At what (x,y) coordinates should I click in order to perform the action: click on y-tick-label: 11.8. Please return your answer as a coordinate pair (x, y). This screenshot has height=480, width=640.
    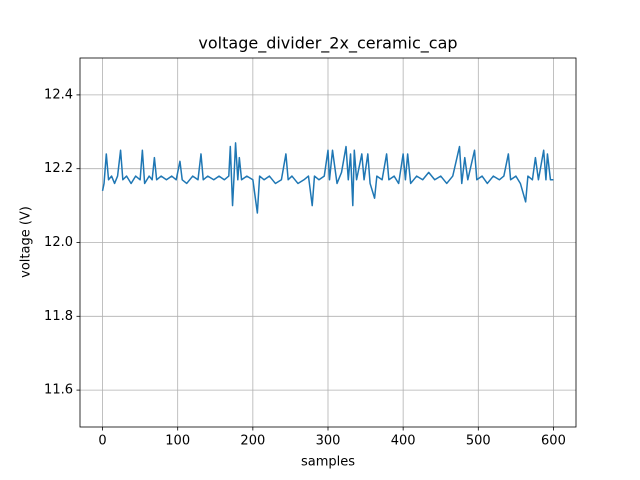
    Looking at the image, I should click on (58, 316).